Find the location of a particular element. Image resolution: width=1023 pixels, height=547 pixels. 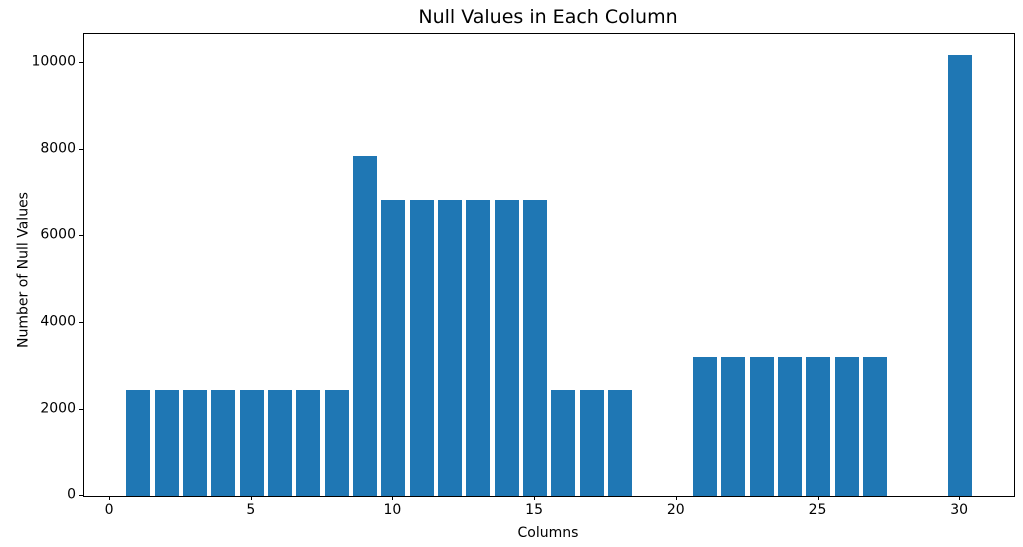

x-tick-label: 20 is located at coordinates (675, 510).